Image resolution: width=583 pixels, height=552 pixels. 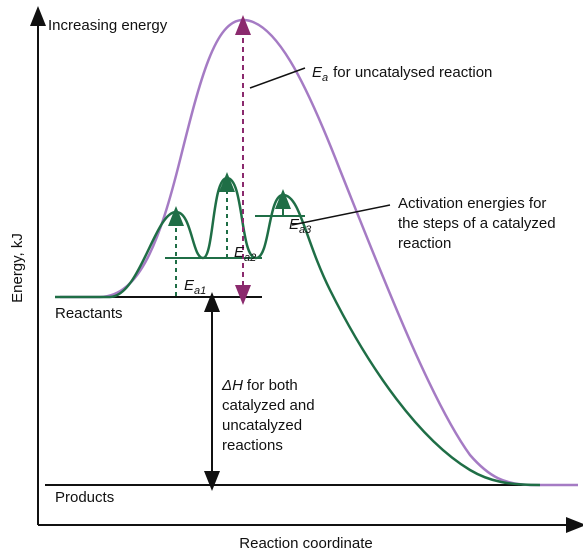 I want to click on ea2-symbol: E, so click(x=239, y=252).